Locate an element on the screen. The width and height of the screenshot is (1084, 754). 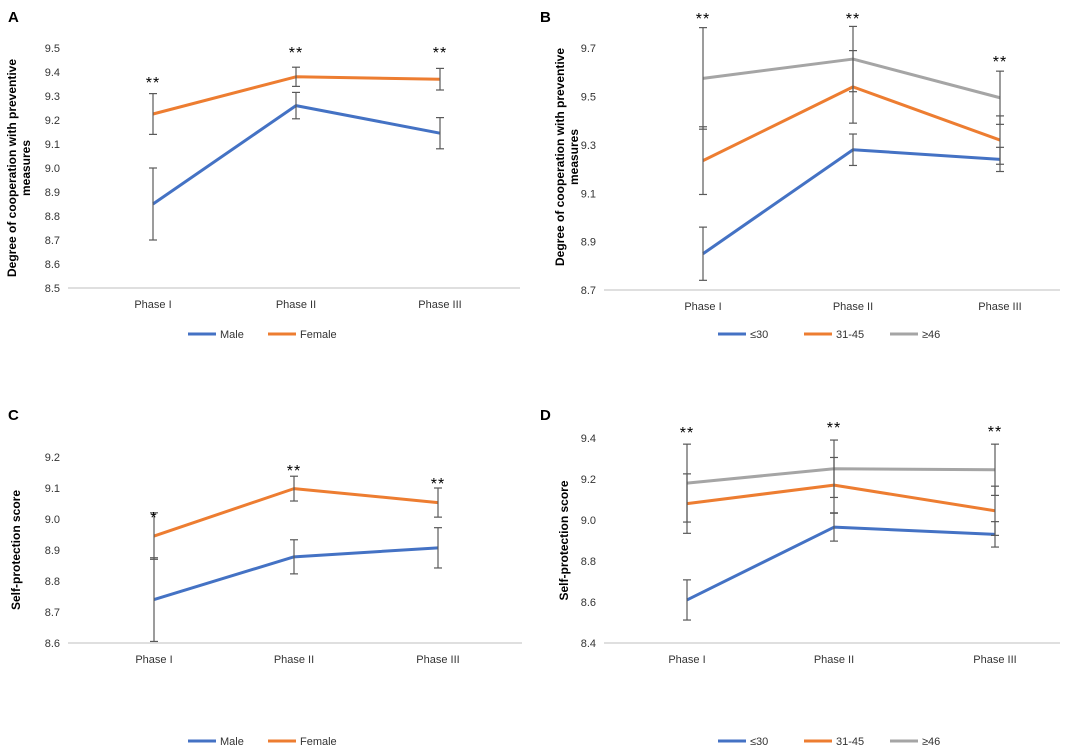
panel-letter: B is located at coordinates (545, 17).